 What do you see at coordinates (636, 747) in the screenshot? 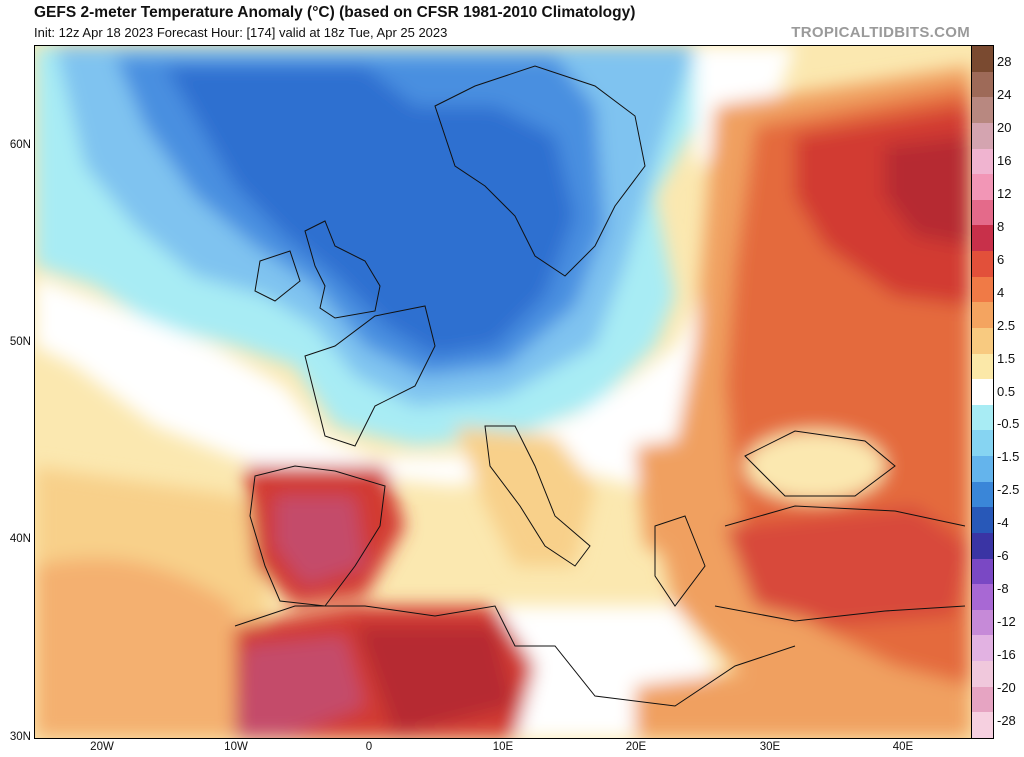
I see `lon-label-20e: 20E` at bounding box center [636, 747].